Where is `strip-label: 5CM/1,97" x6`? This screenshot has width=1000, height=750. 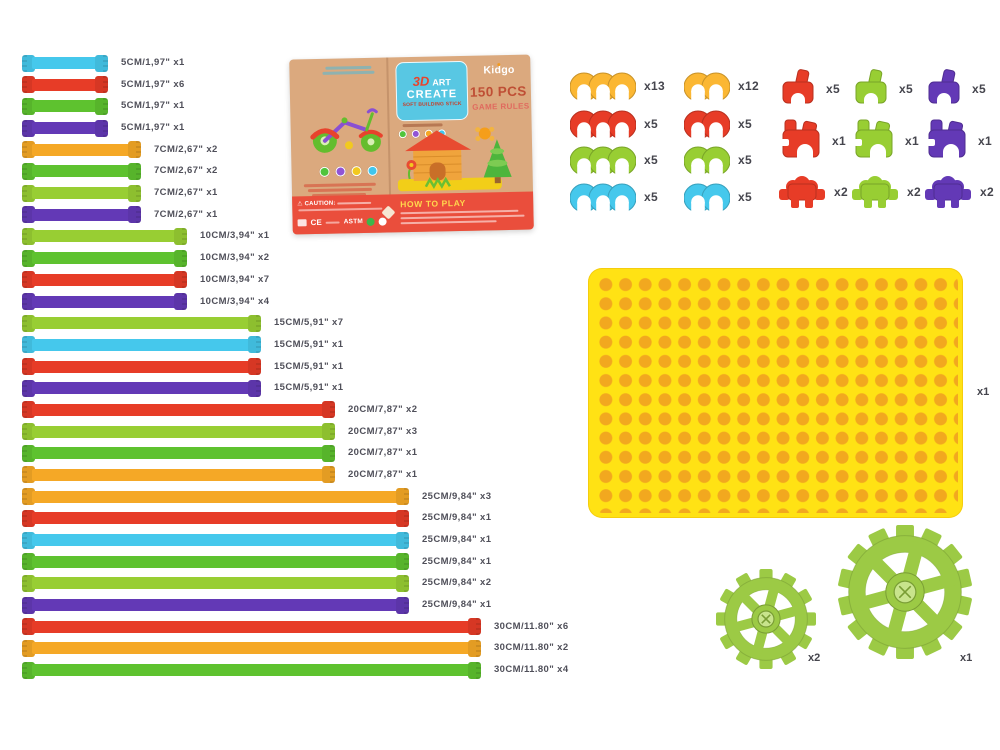 strip-label: 5CM/1,97" x6 is located at coordinates (153, 84).